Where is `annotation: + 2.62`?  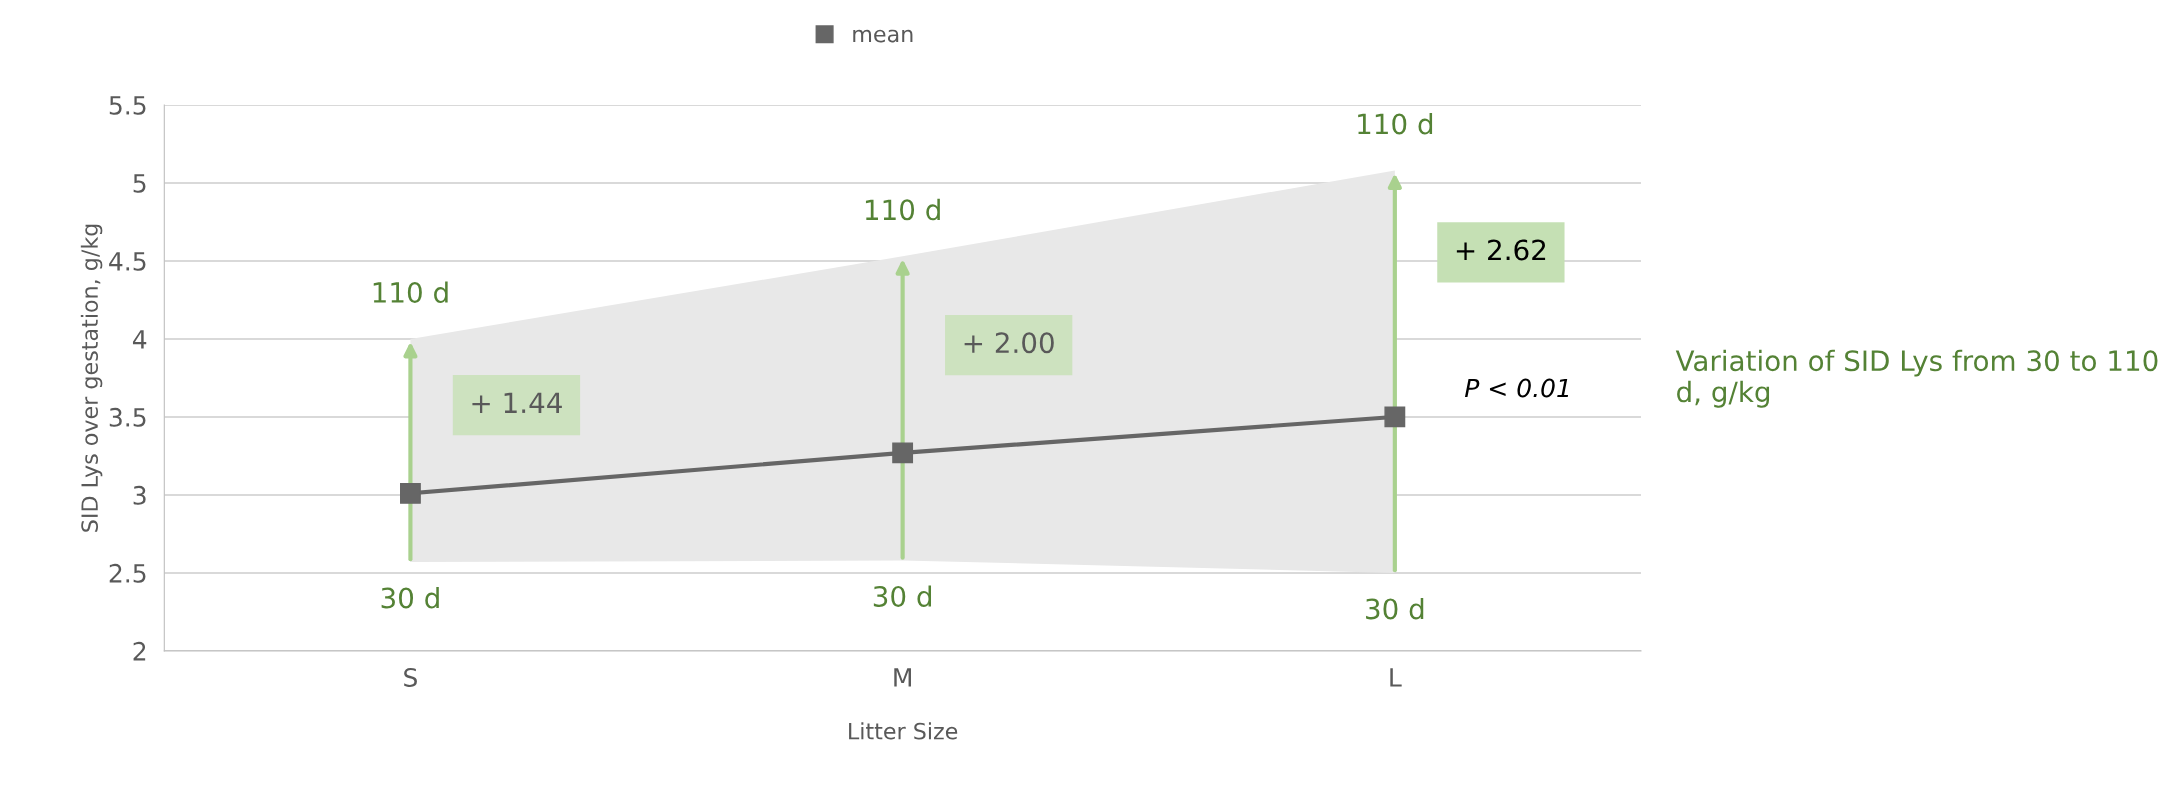
annotation: + 2.62 is located at coordinates (1501, 250).